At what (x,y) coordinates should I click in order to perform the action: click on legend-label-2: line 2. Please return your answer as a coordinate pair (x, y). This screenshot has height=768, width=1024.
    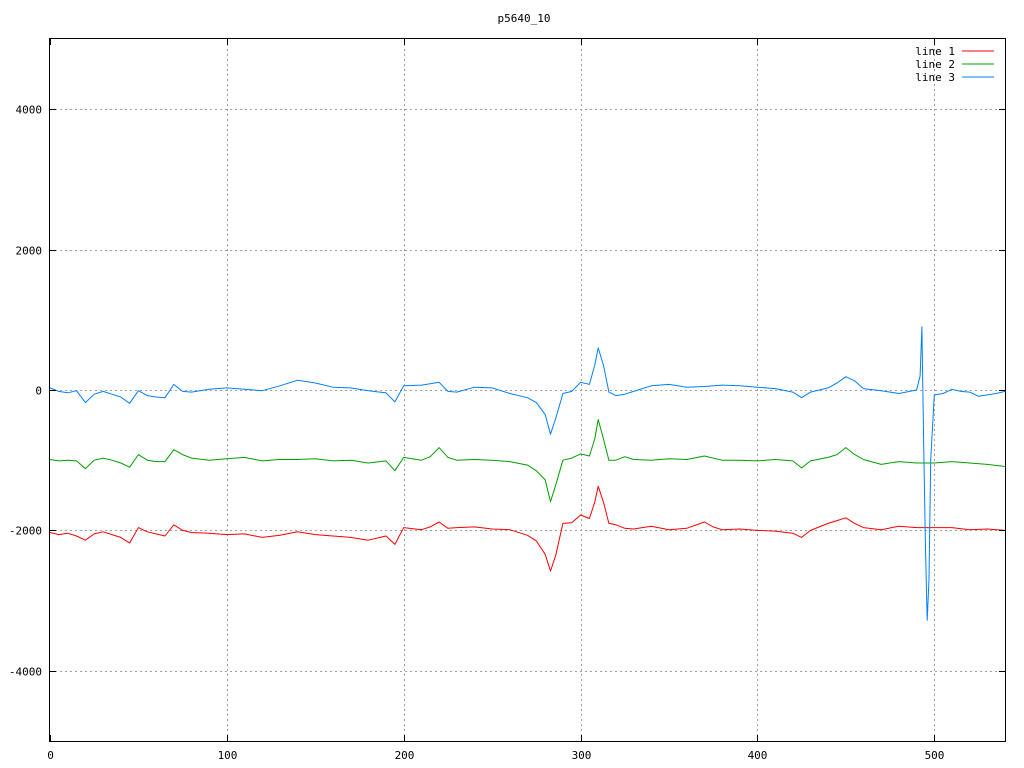
    Looking at the image, I should click on (935, 64).